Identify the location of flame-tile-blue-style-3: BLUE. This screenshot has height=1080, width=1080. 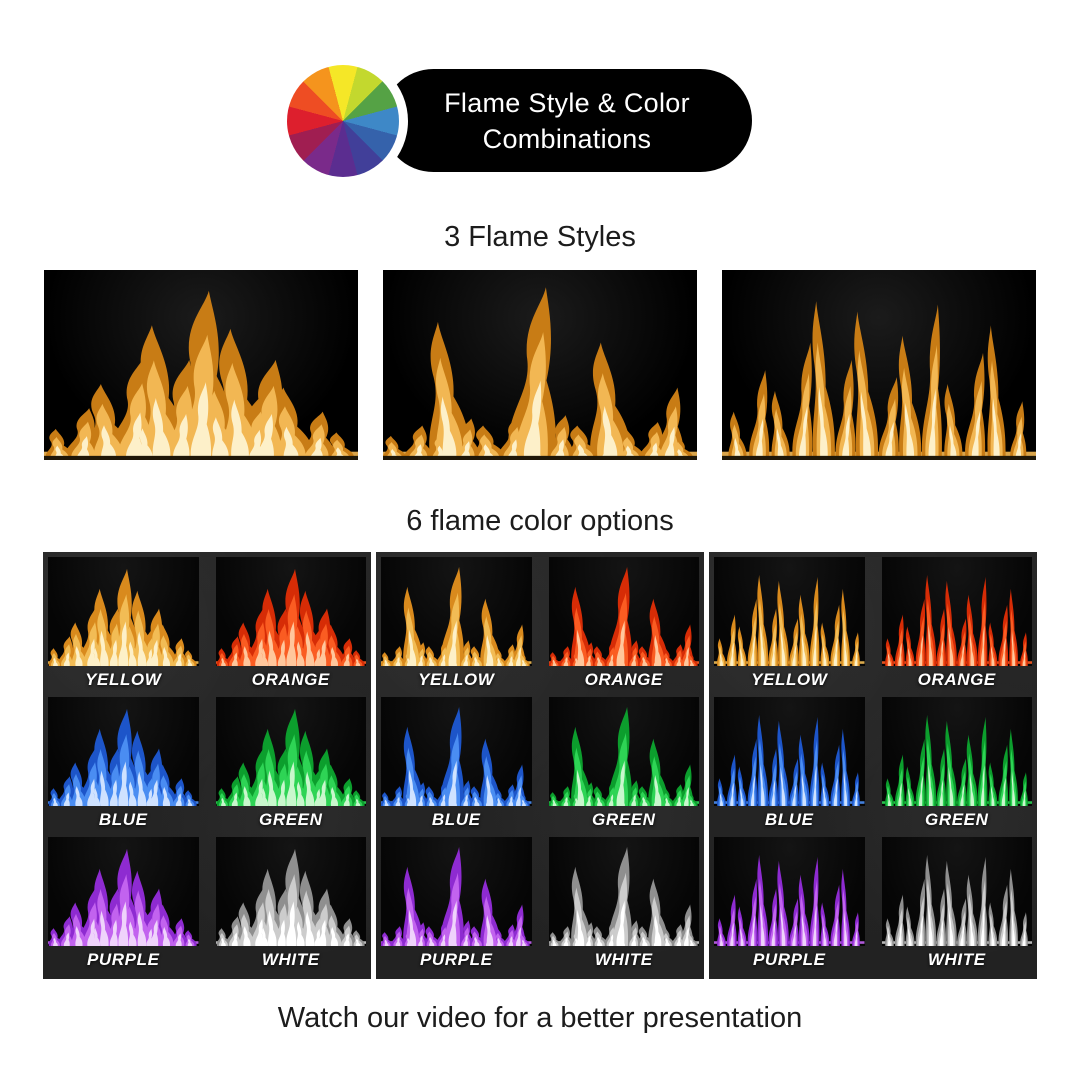
(789, 765).